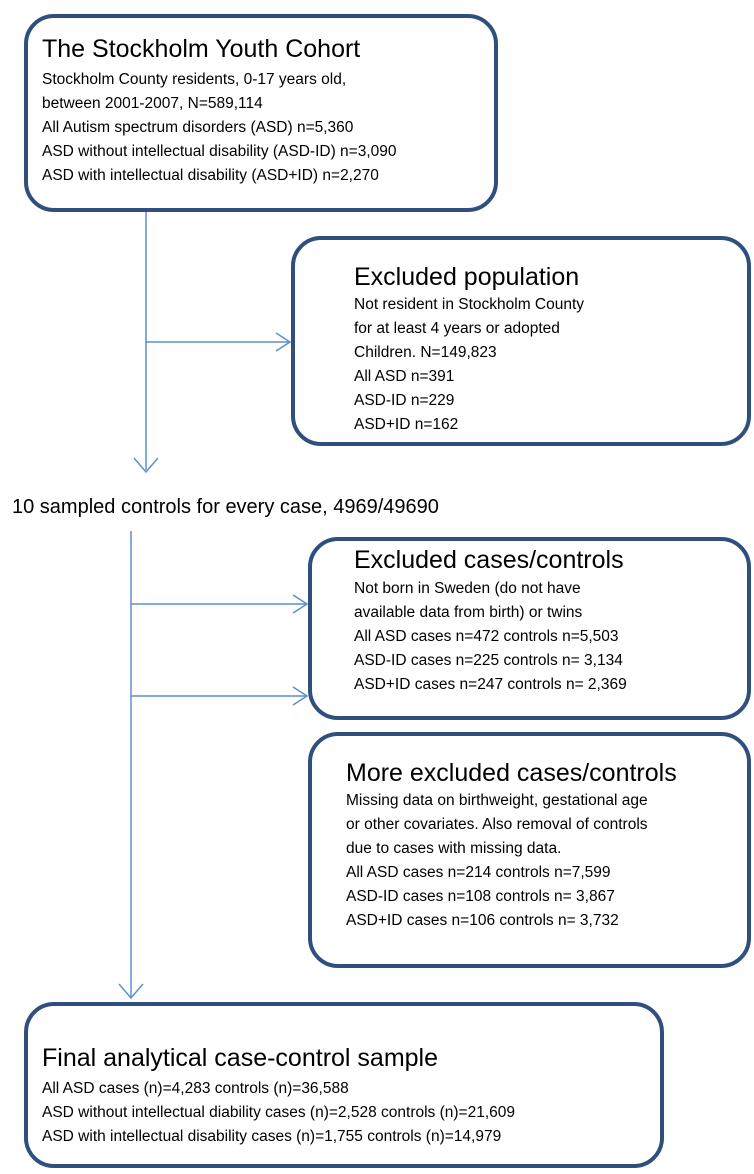  Describe the element at coordinates (478, 872) in the screenshot. I see `more-excluded-line: All ASD cases n=214 controls n=7,599` at that location.